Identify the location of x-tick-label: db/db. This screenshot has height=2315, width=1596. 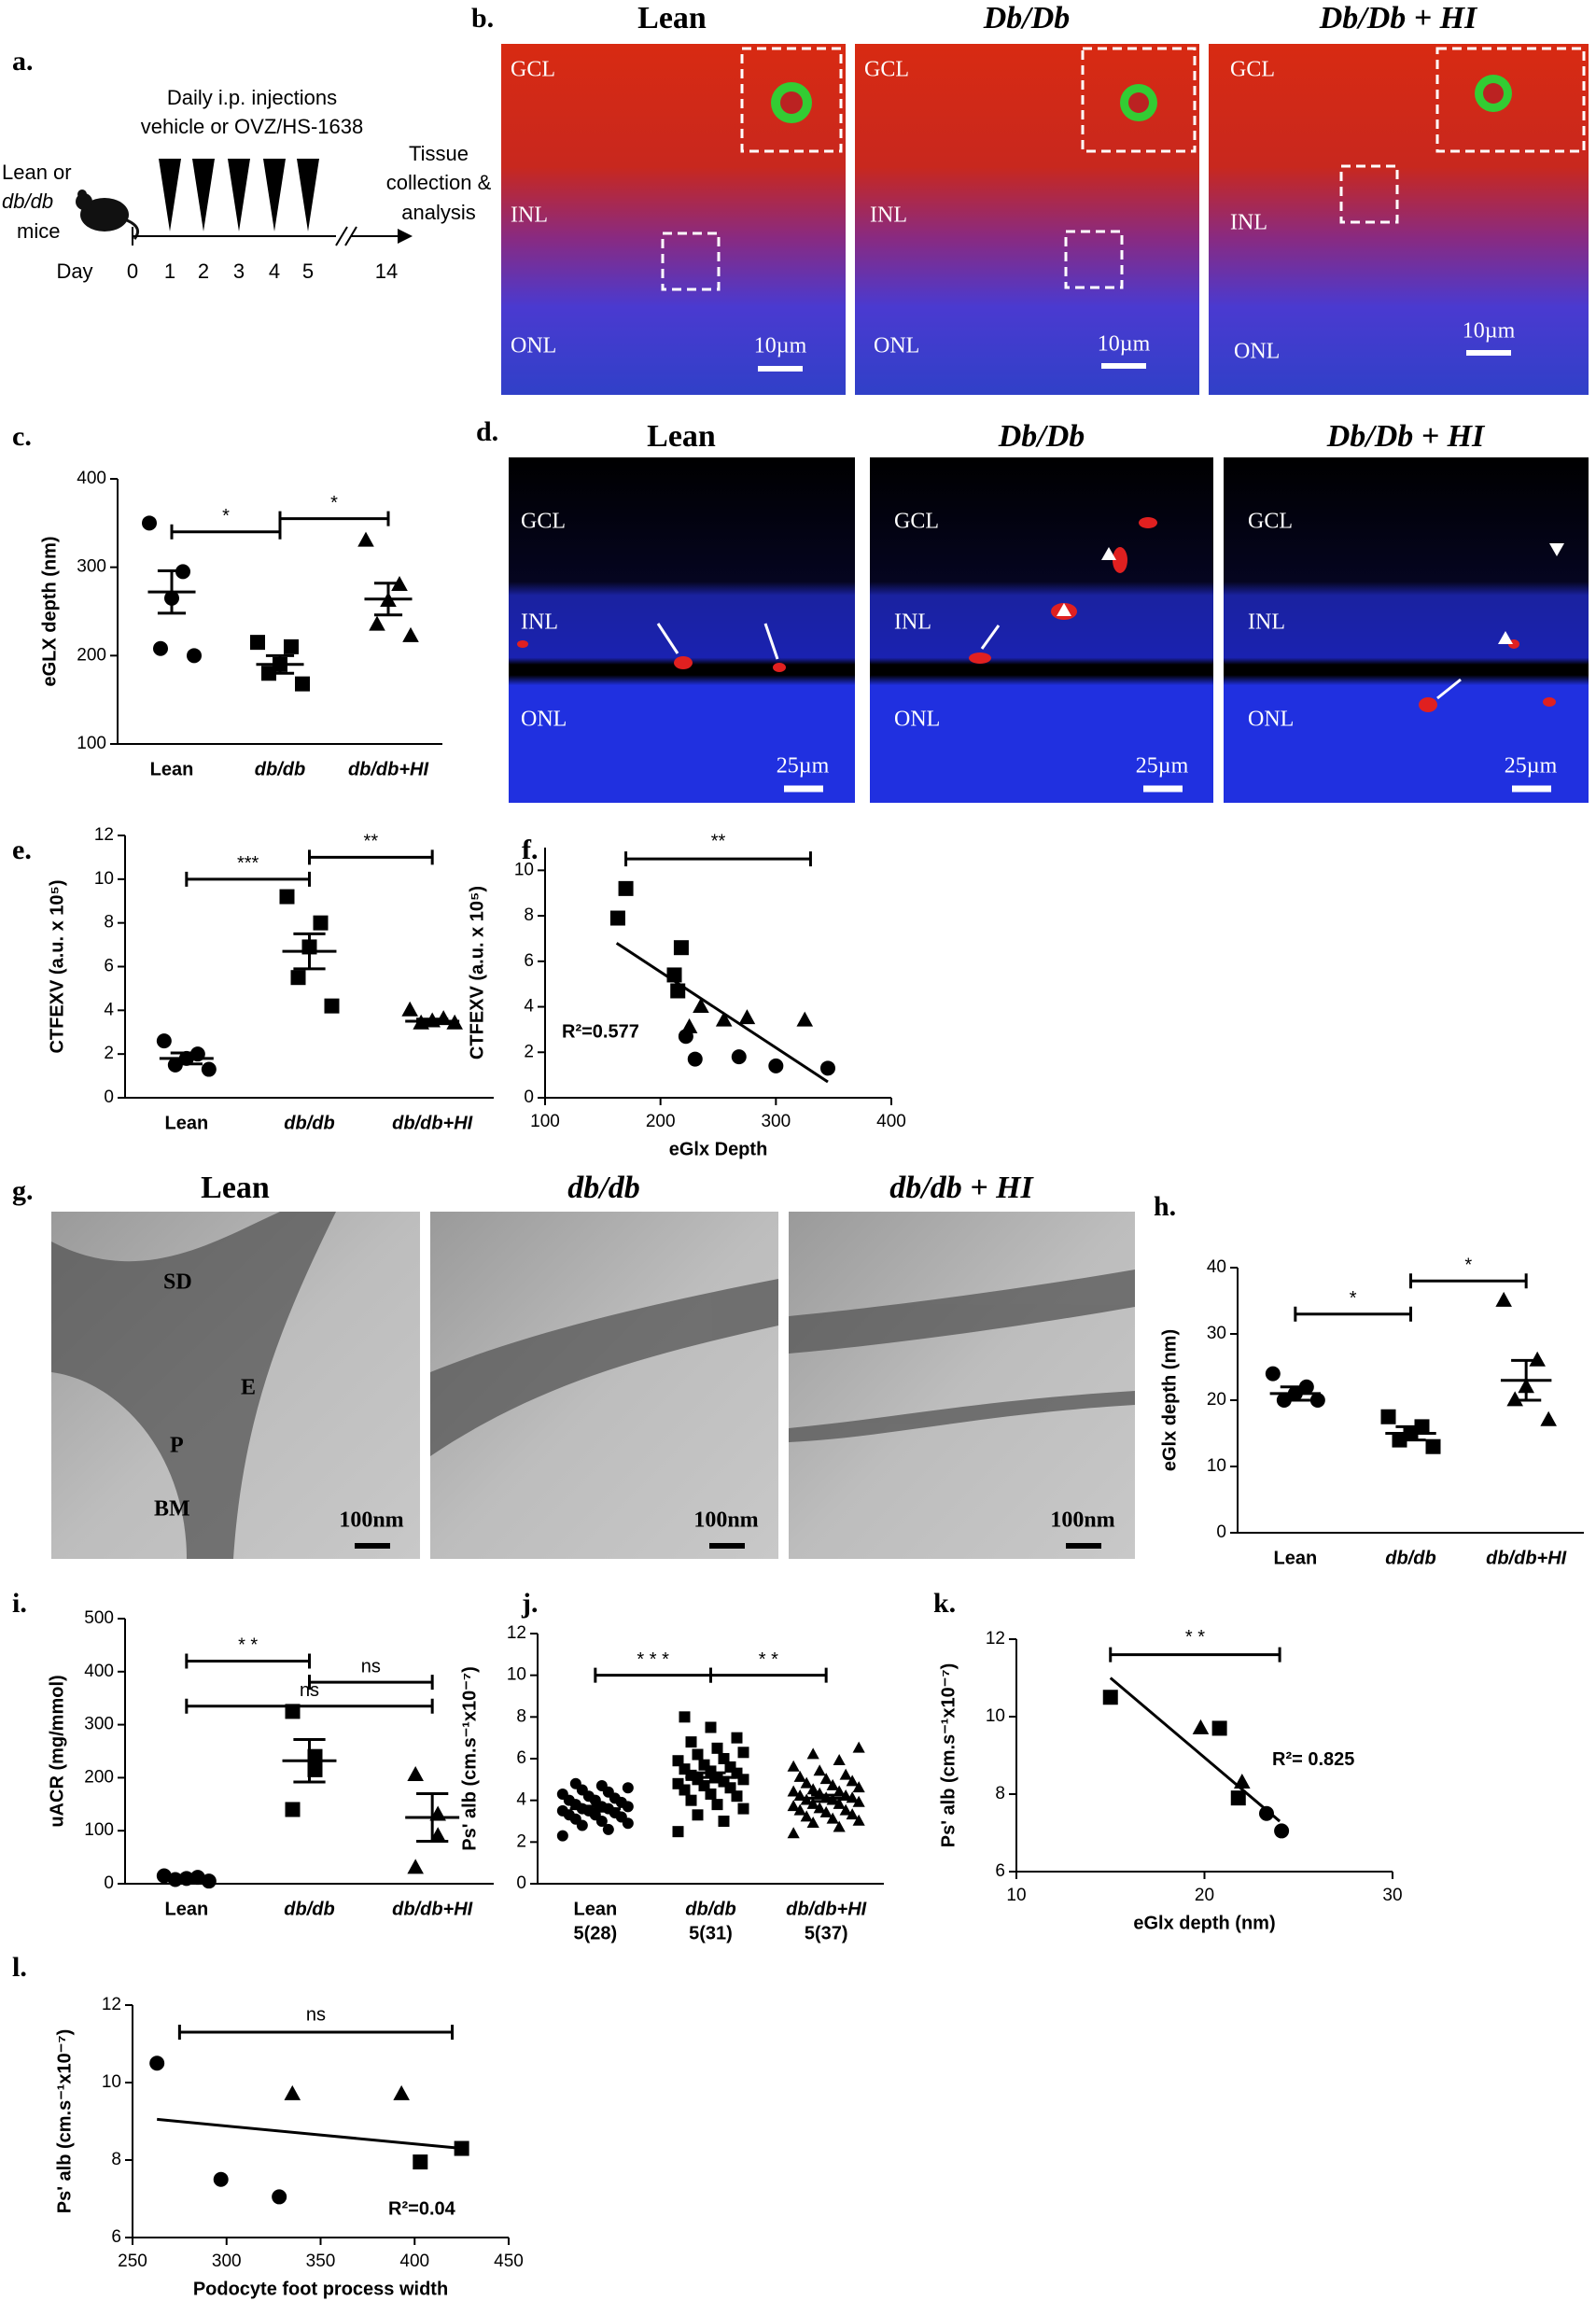
(710, 1909).